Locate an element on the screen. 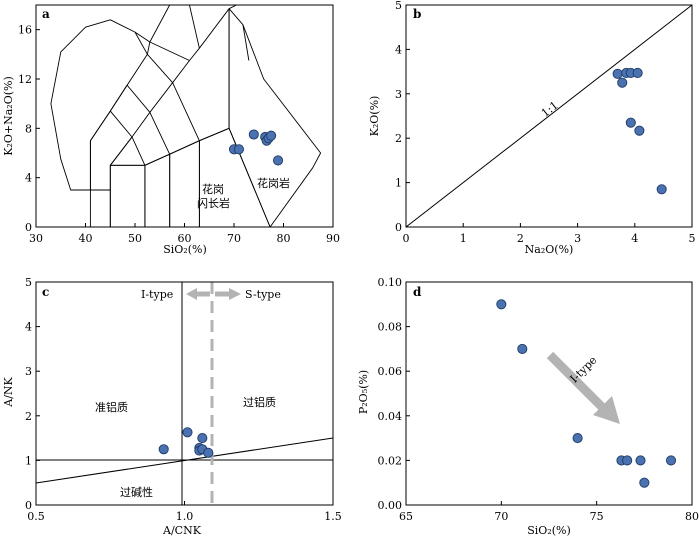 The height and width of the screenshot is (539, 700). y-tick-label: 12 is located at coordinates (25, 79).